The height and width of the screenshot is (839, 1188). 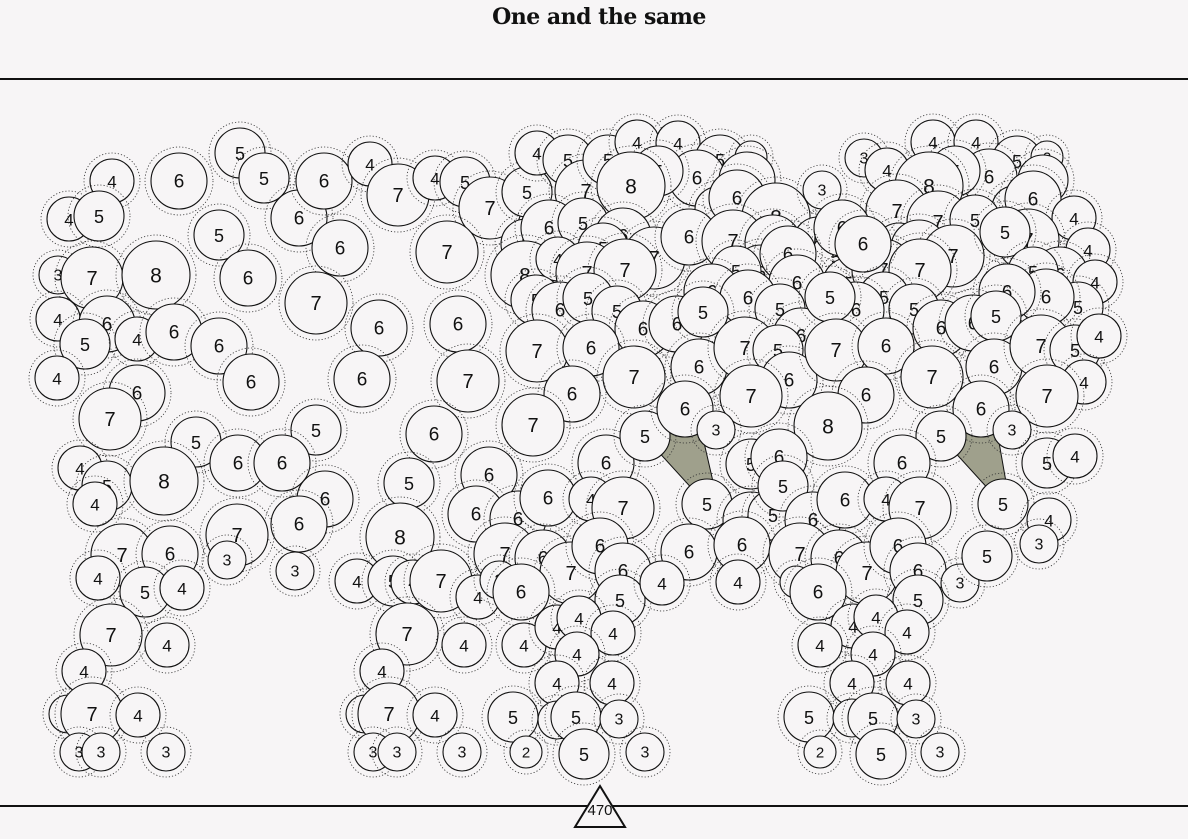 What do you see at coordinates (738, 582) in the screenshot?
I see `bubble-216: 4` at bounding box center [738, 582].